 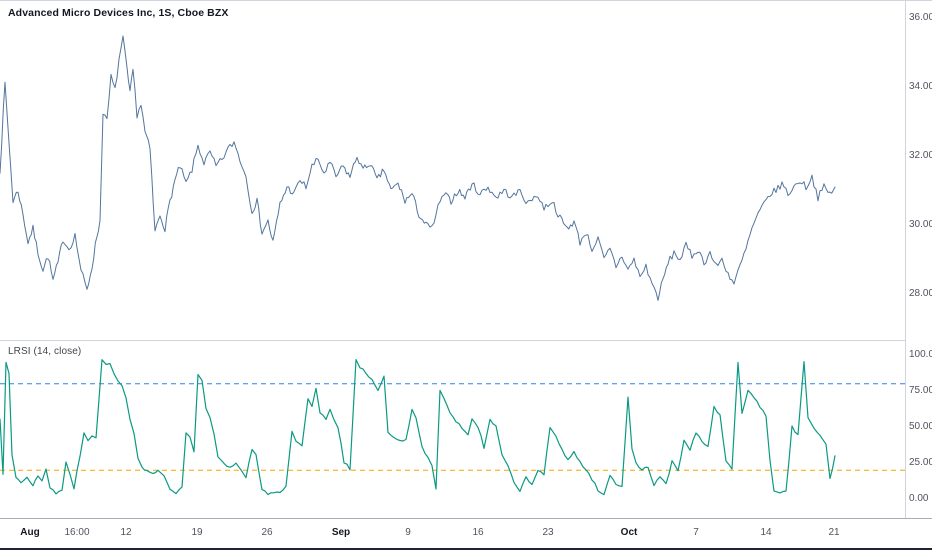 I want to click on price-tick-label: 36.00, so click(x=920, y=17).